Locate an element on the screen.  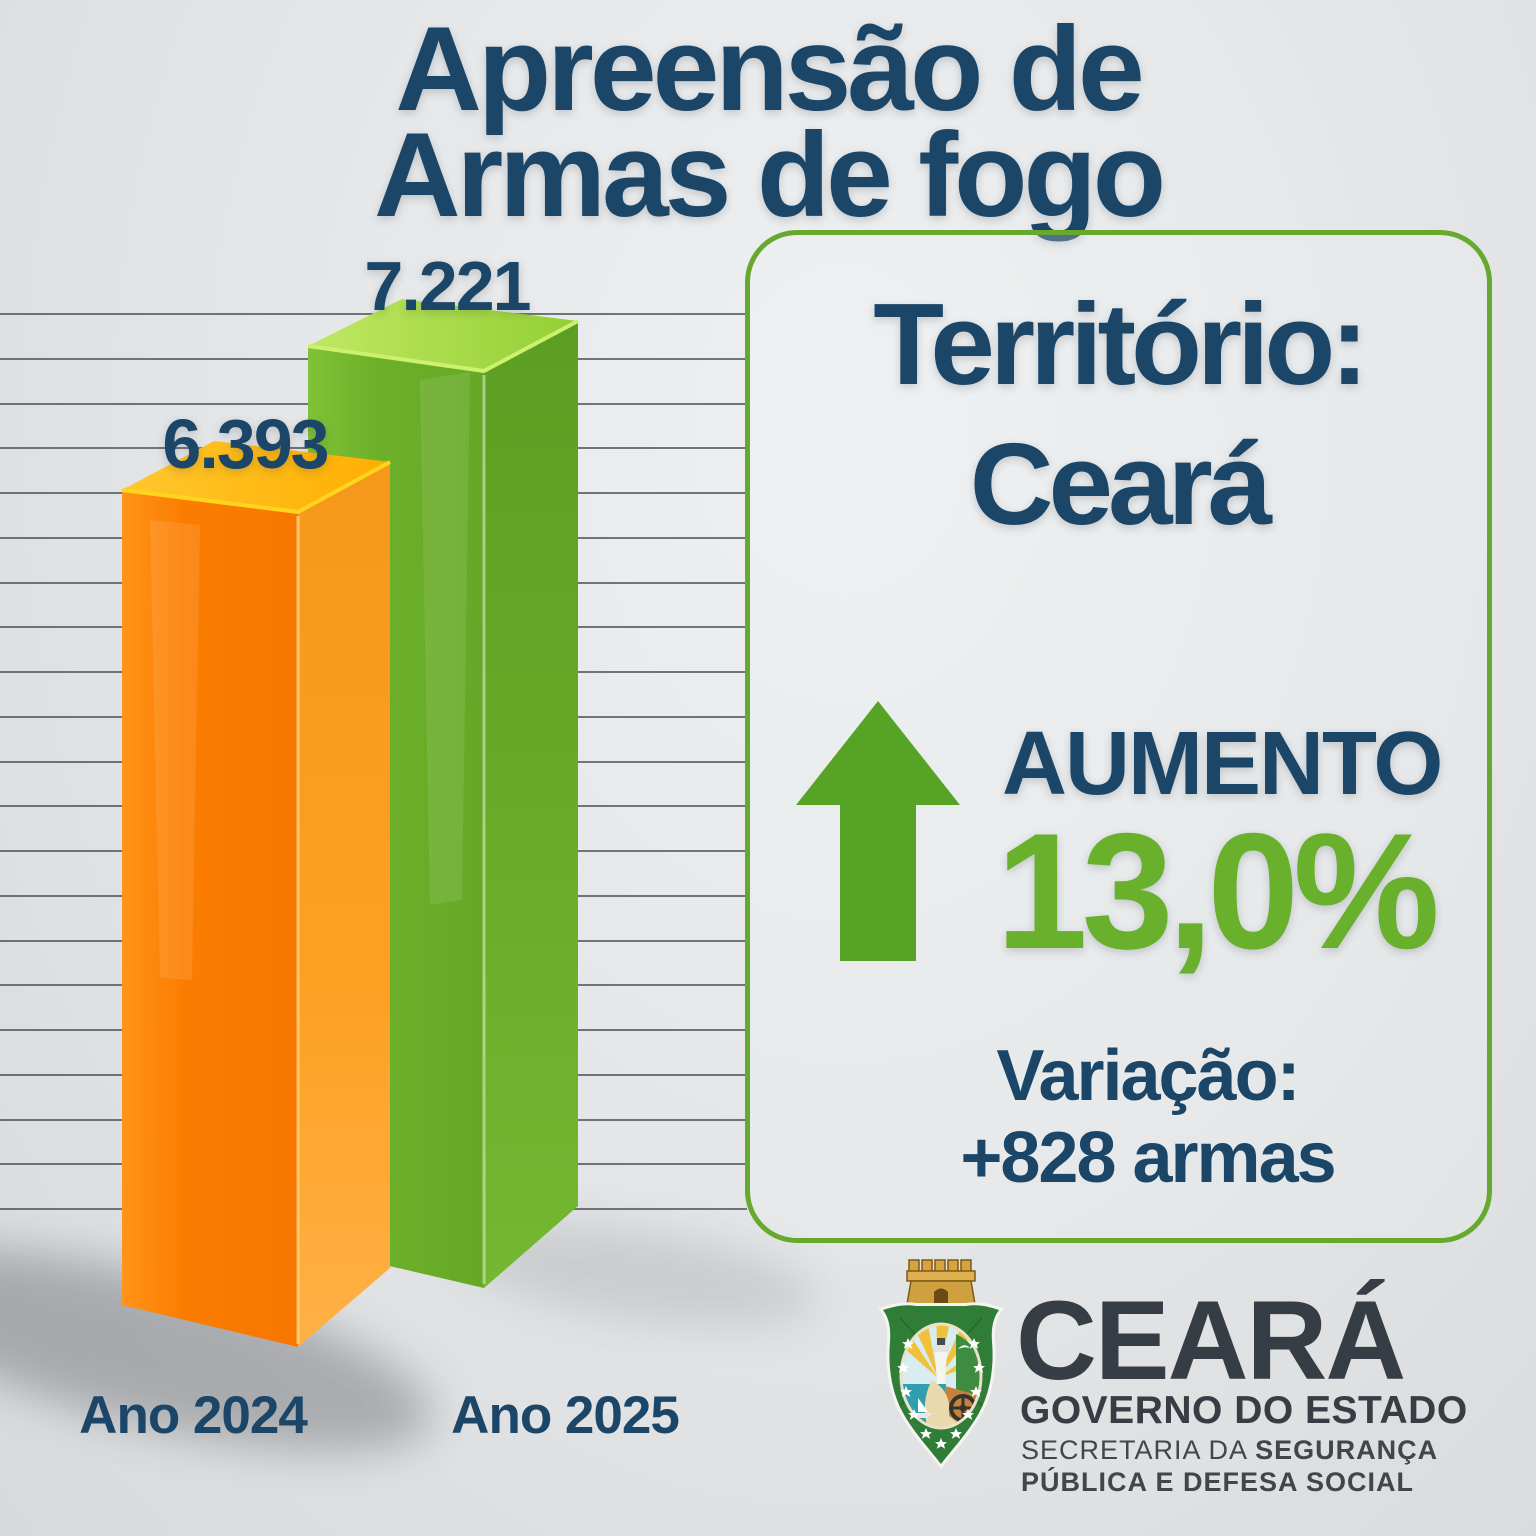
shield-stars is located at coordinates (941, 1393).